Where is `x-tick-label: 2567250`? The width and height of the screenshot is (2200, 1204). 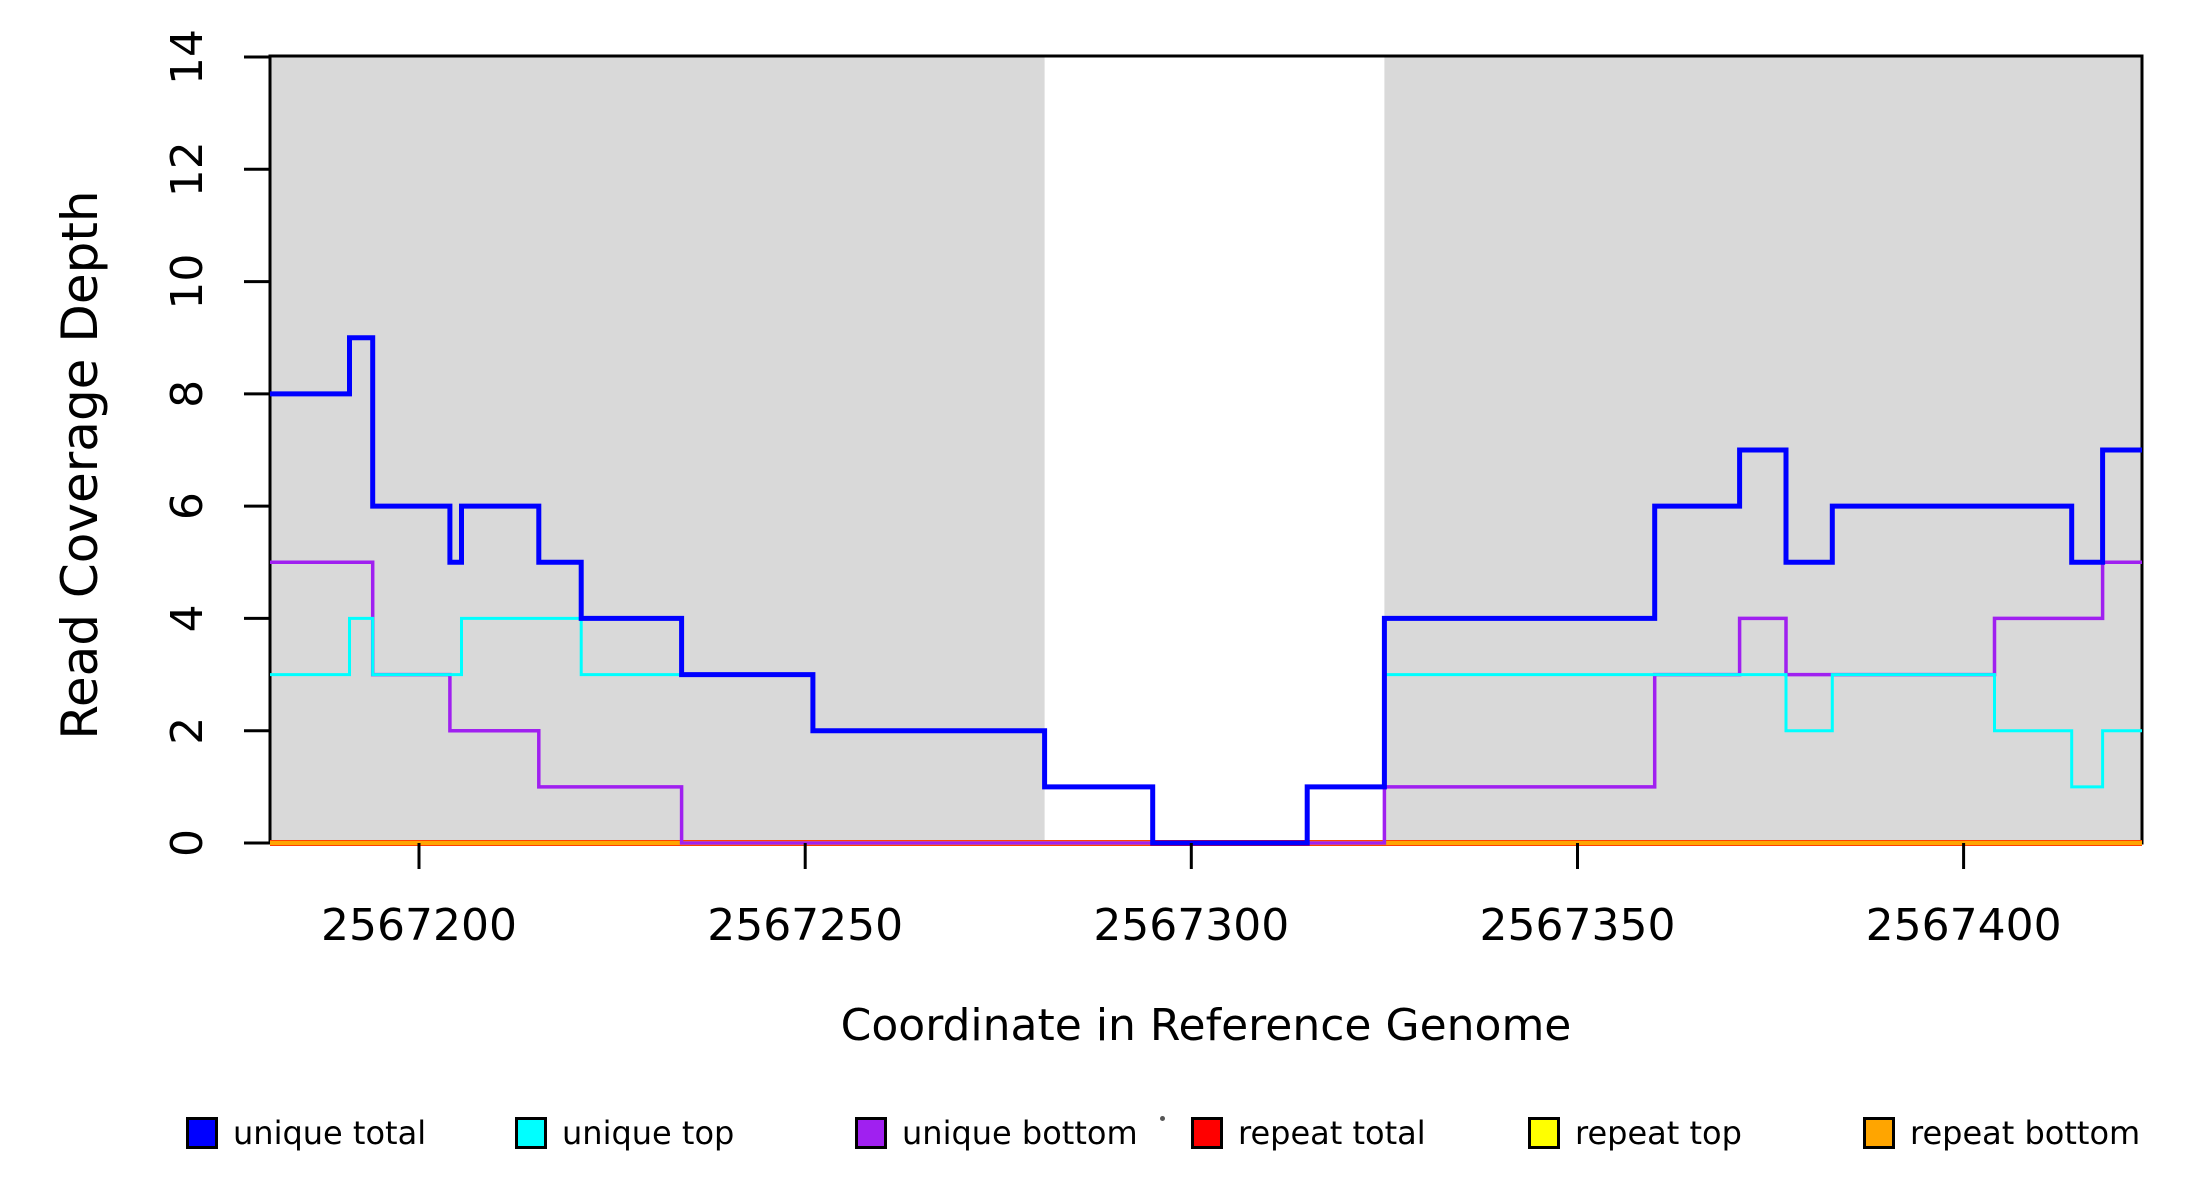
x-tick-label: 2567250 is located at coordinates (805, 925).